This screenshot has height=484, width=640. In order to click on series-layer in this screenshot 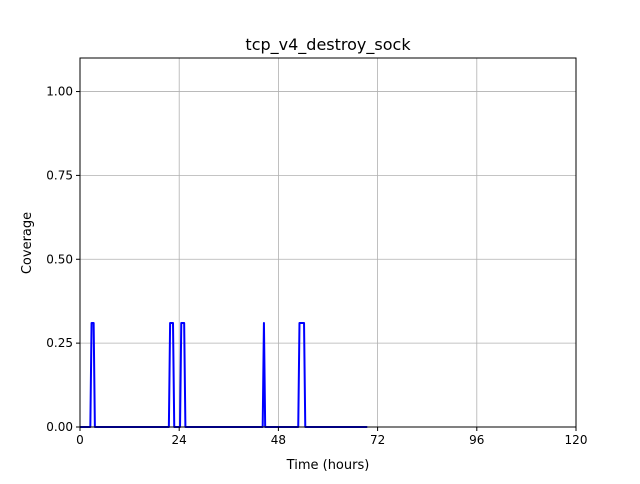, I will do `click(224, 375)`.